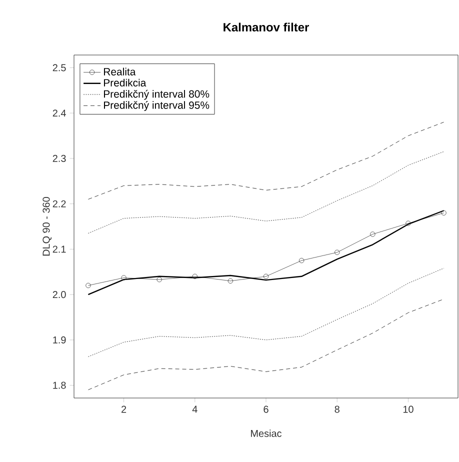 The width and height of the screenshot is (459, 462). I want to click on chart-title: Kalmanov filter, so click(266, 27).